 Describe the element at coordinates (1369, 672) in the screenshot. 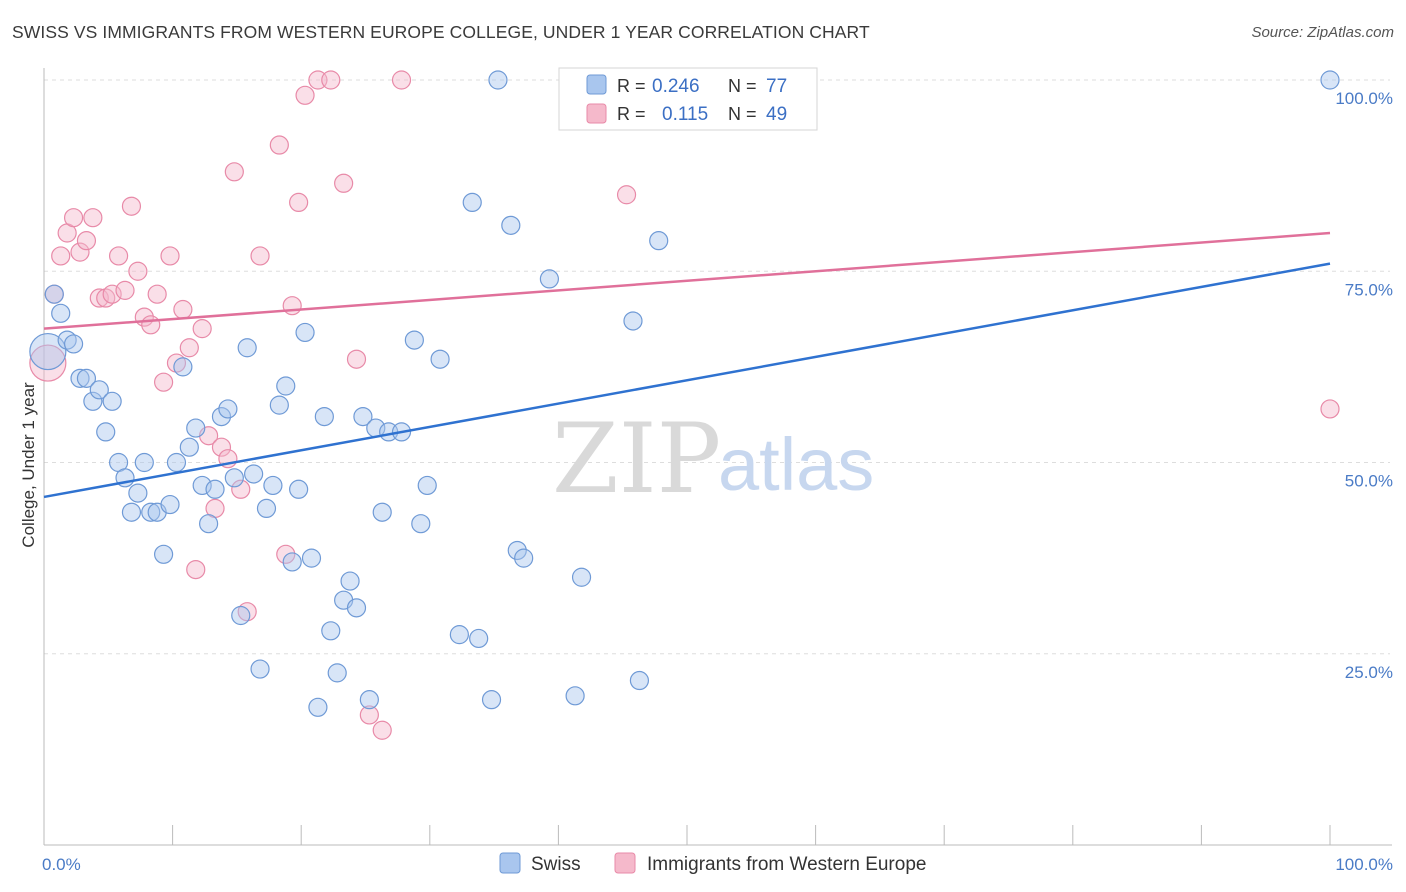

I see `y-tick-label-25: 25.0%` at that location.